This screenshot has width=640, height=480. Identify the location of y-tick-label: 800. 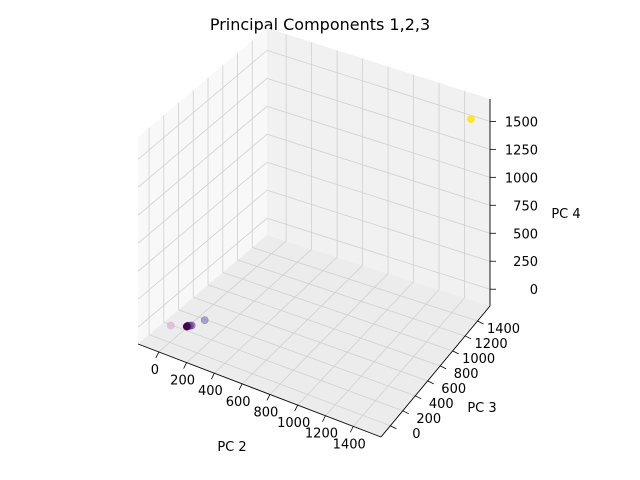
(466, 374).